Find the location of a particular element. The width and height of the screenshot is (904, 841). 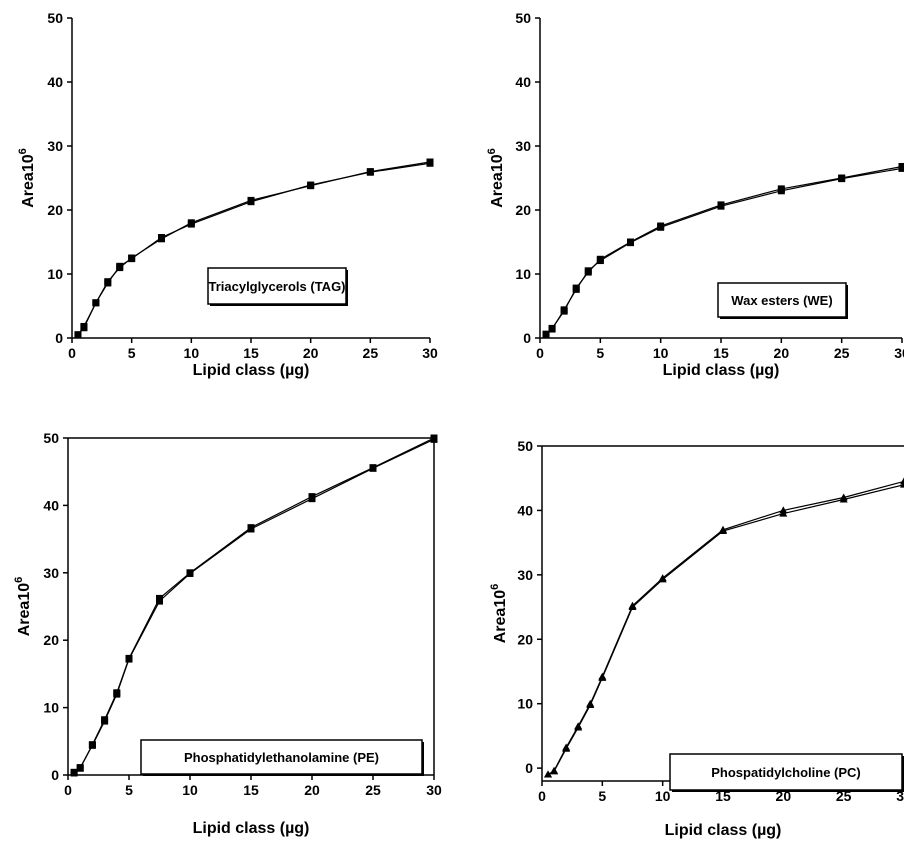

legend-label: Phospatidylcholine (PC) is located at coordinates (786, 772).